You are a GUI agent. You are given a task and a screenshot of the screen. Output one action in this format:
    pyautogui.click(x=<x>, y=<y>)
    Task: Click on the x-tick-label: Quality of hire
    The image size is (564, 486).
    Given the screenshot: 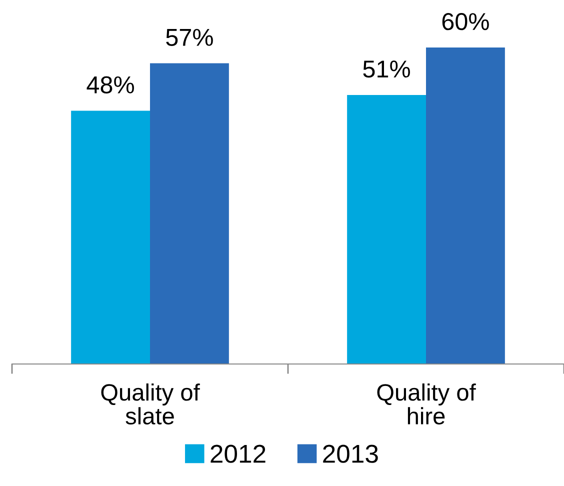 What is the action you would take?
    pyautogui.click(x=426, y=404)
    